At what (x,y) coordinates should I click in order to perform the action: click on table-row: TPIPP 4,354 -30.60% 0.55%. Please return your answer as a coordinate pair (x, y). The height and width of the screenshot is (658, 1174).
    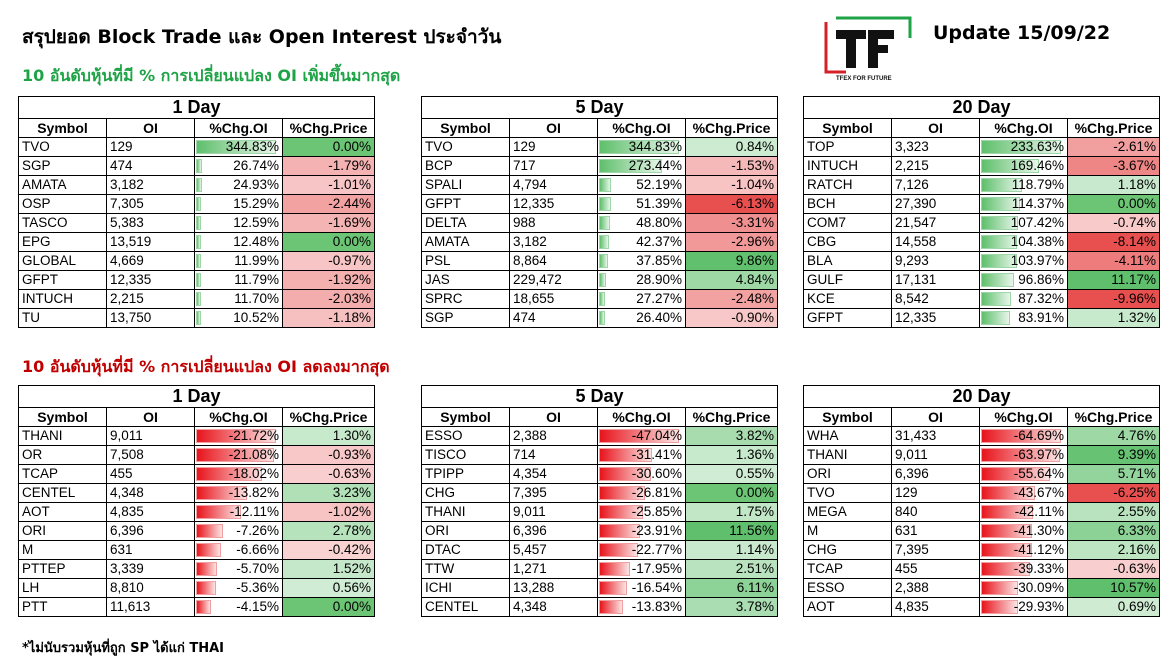
    Looking at the image, I should click on (599, 474).